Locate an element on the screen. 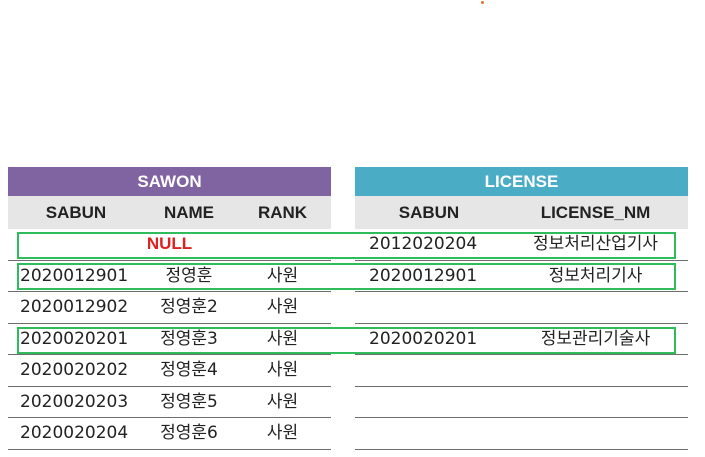 The image size is (705, 457). license-nm-cell: 정보관리기술사 is located at coordinates (595, 338).